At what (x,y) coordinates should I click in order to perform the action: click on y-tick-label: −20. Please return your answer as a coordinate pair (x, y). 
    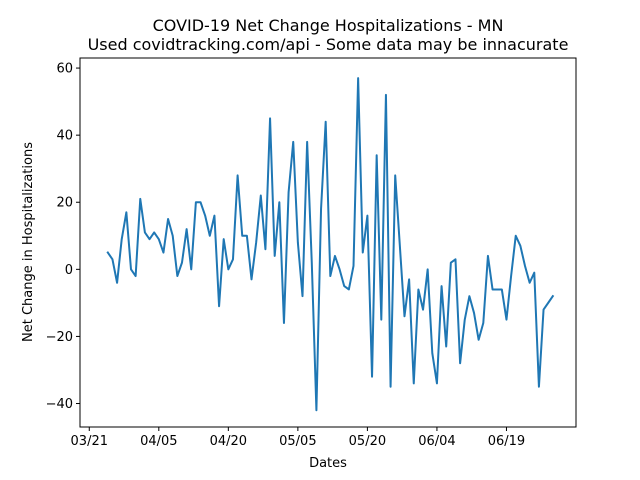
    Looking at the image, I should click on (59, 337).